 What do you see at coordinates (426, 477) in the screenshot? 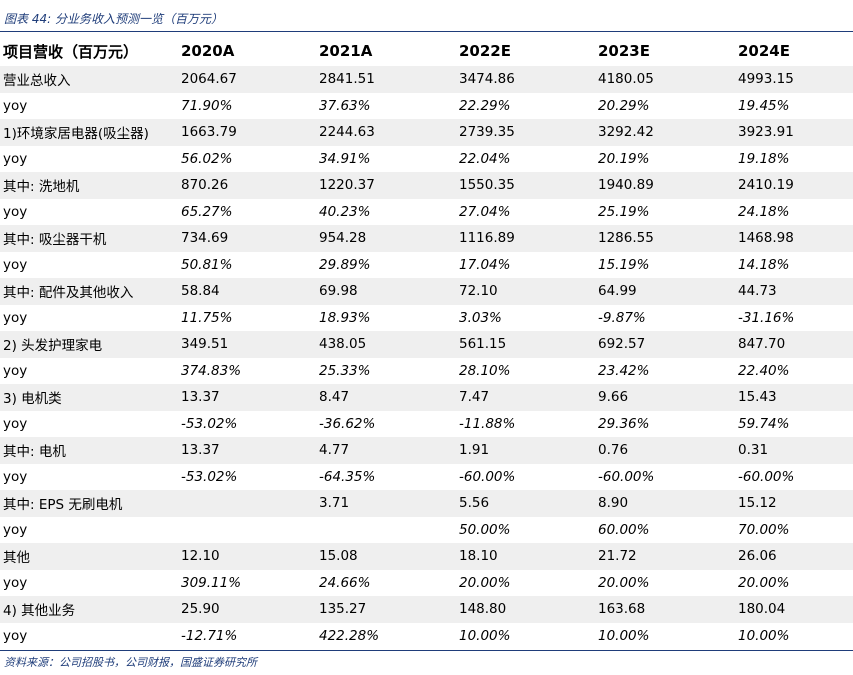
I see `table-row-yoy: yoy -53.02% -64.35% -60.00% -60.00% -60.00%` at bounding box center [426, 477].